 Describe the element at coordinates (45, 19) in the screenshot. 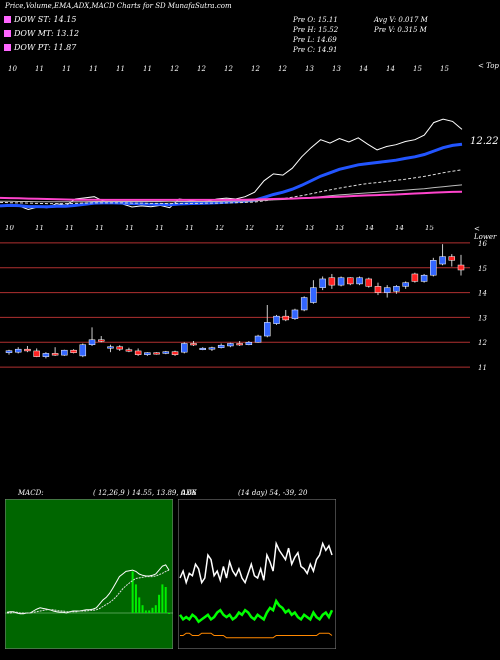

I see `dow-st-label: DOW ST: 14.15` at that location.